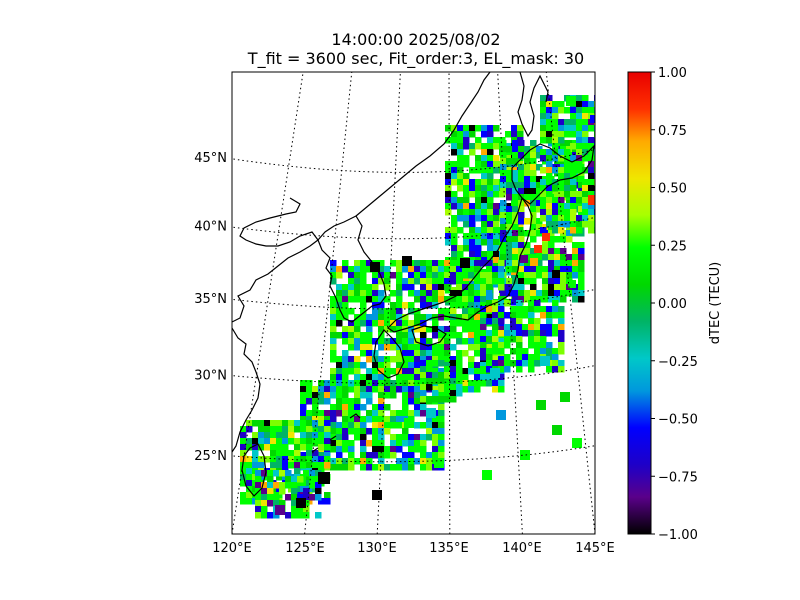 The width and height of the screenshot is (800, 600). Describe the element at coordinates (210, 299) in the screenshot. I see `lat-label: 35°N` at that location.